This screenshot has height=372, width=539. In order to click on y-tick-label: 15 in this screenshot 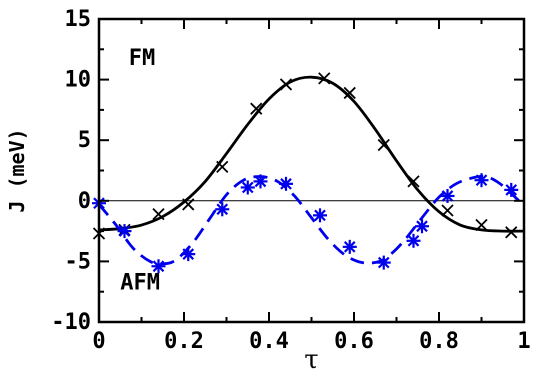, I will do `click(78, 19)`.